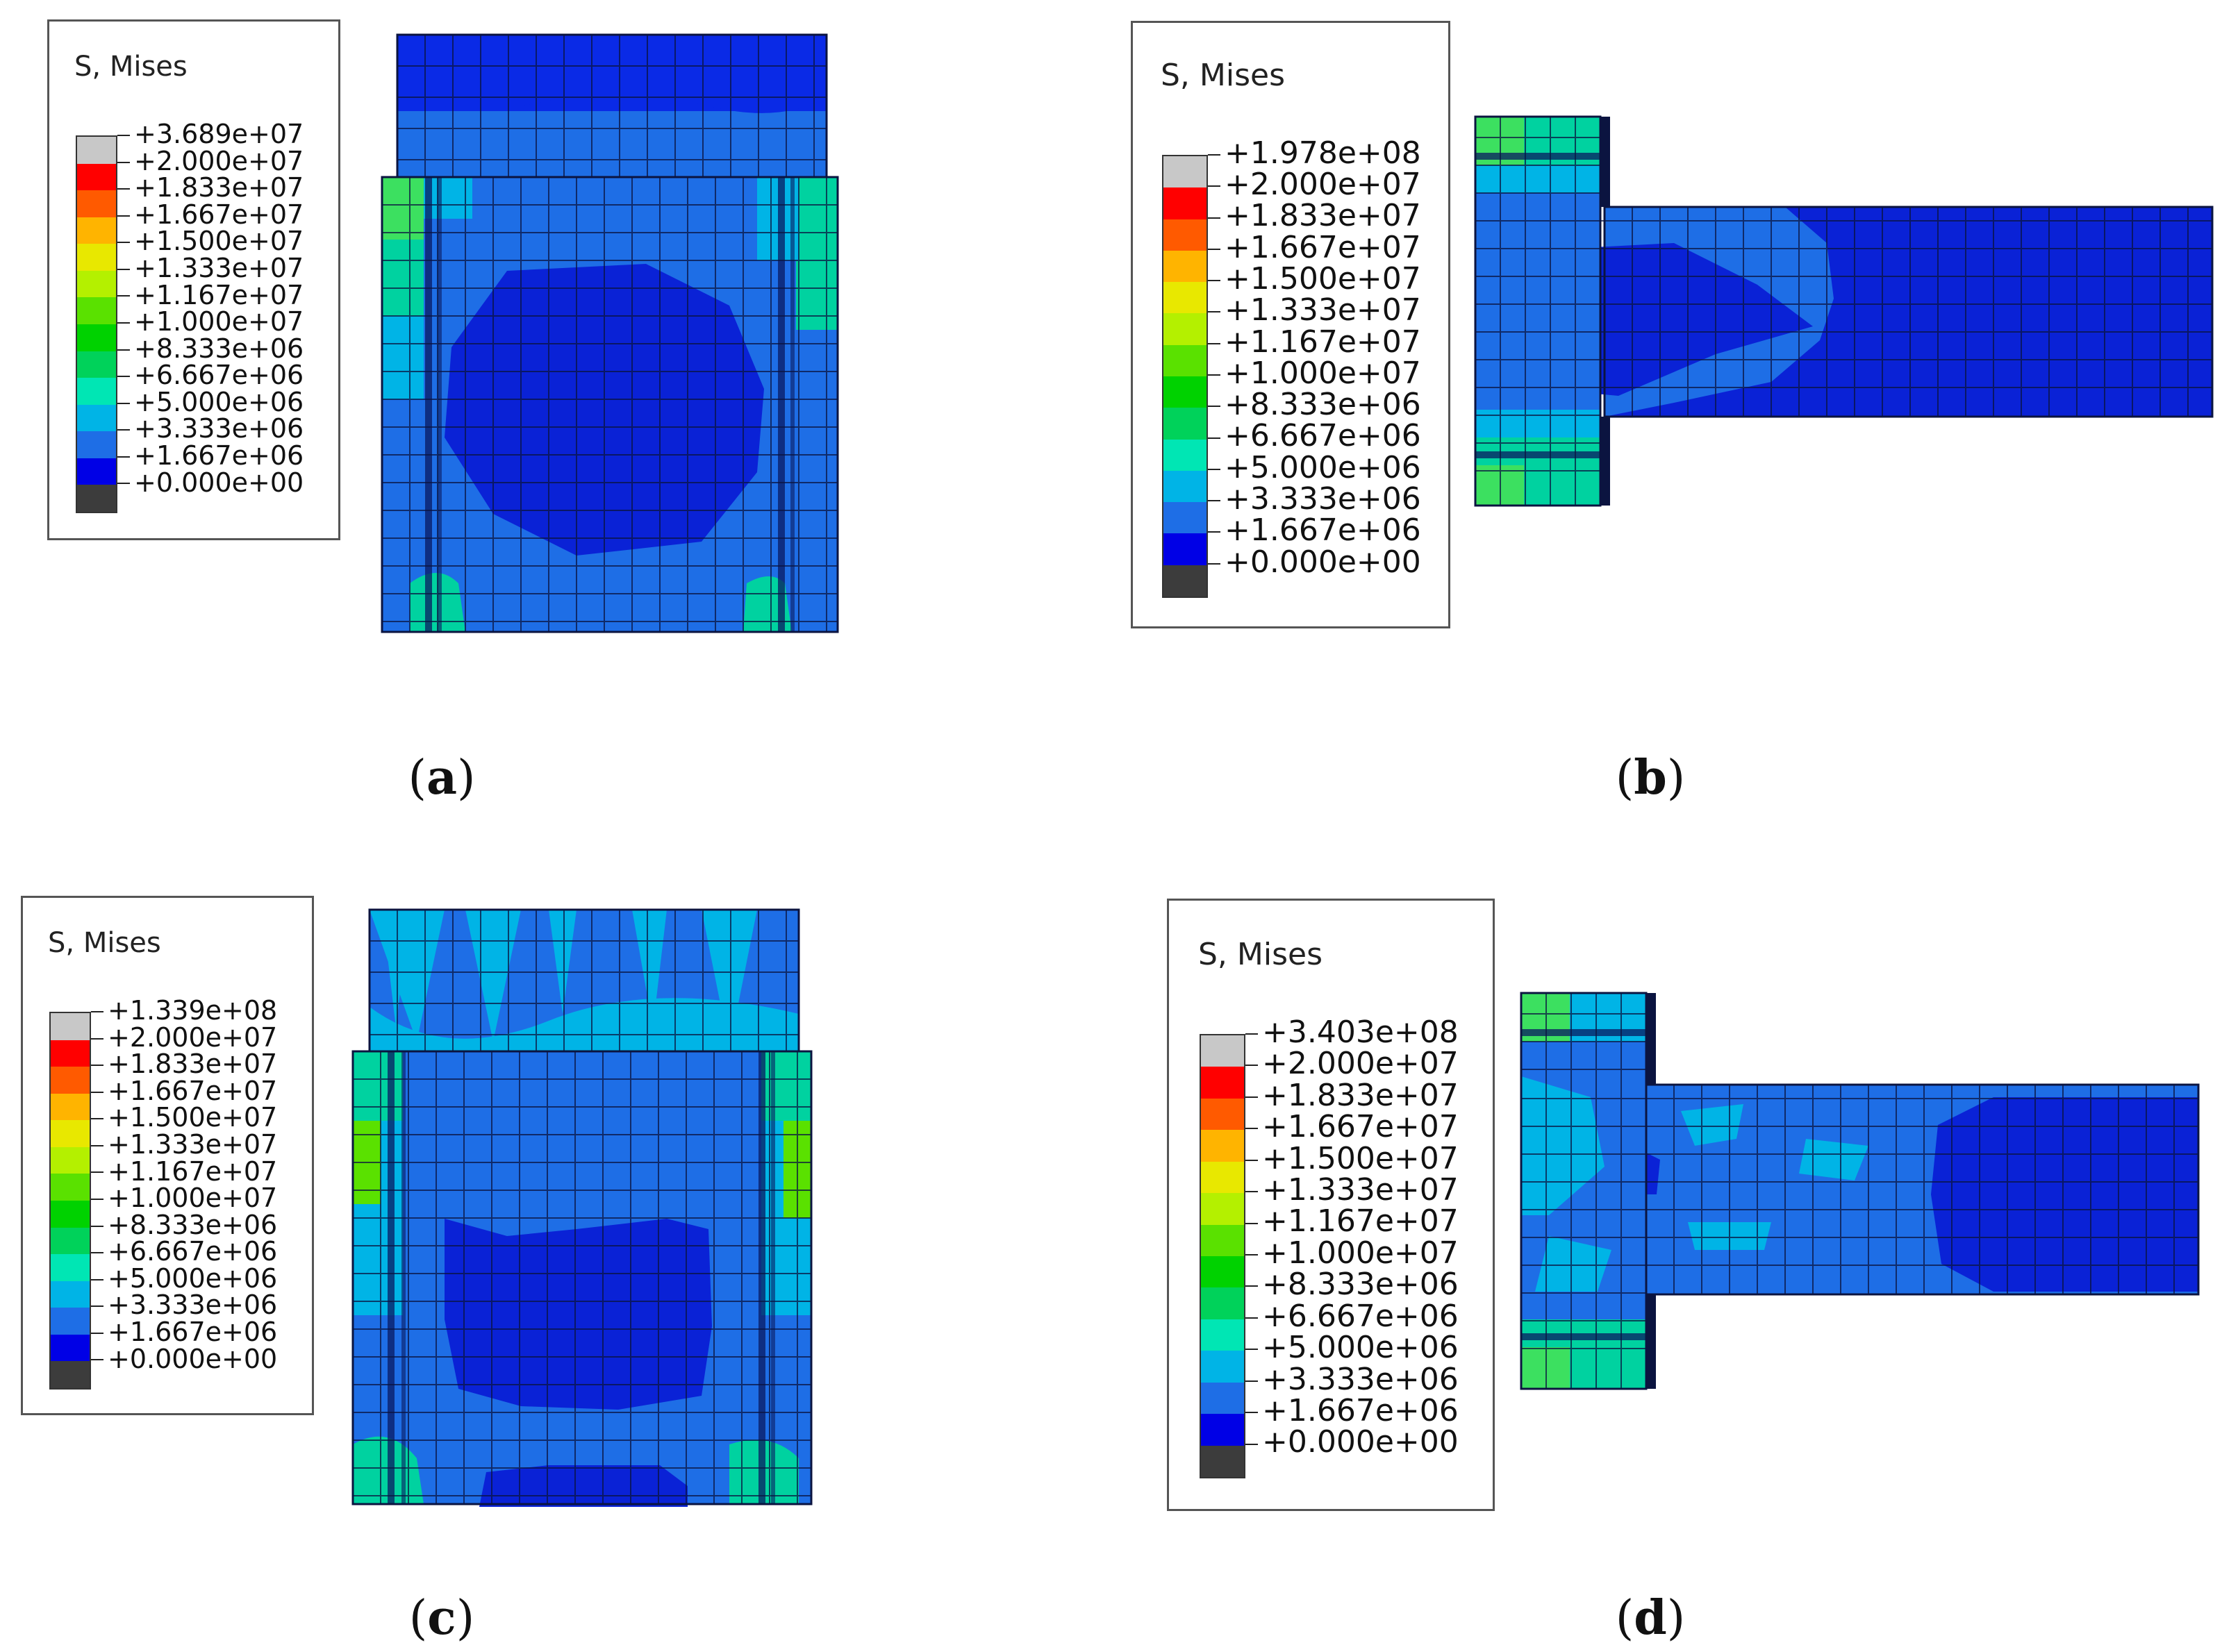 This screenshot has height=1652, width=2222. I want to click on caption-d-letter: d, so click(1650, 1618).